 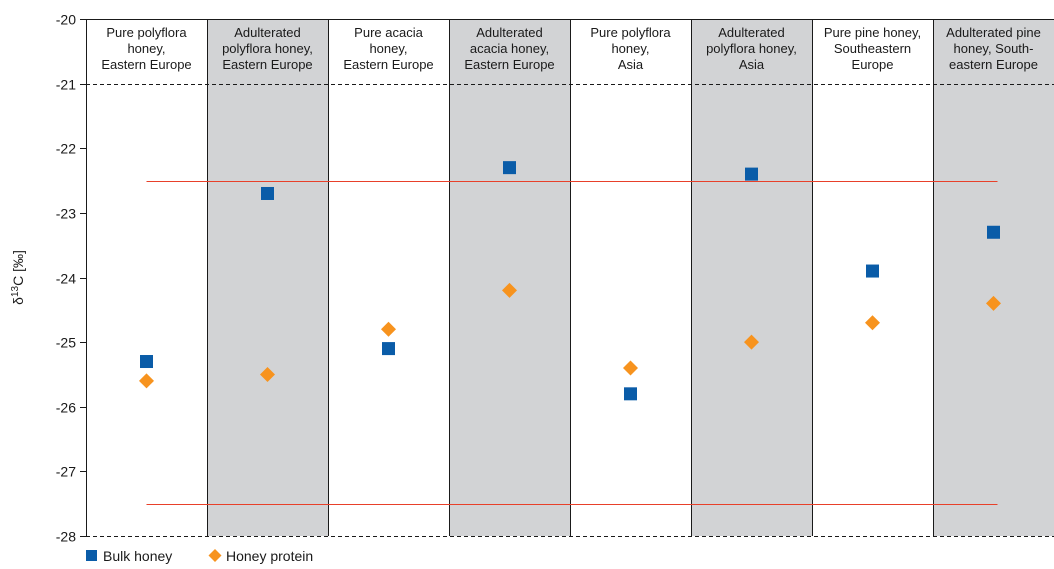 I want to click on category-label-4: Adulterated acacia honey, Eastern Europe, so click(x=509, y=48).